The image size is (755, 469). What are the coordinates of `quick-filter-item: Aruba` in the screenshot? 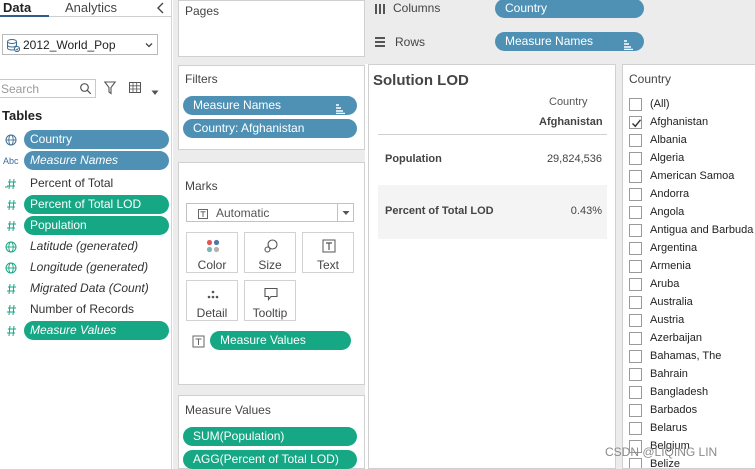 It's located at (692, 285).